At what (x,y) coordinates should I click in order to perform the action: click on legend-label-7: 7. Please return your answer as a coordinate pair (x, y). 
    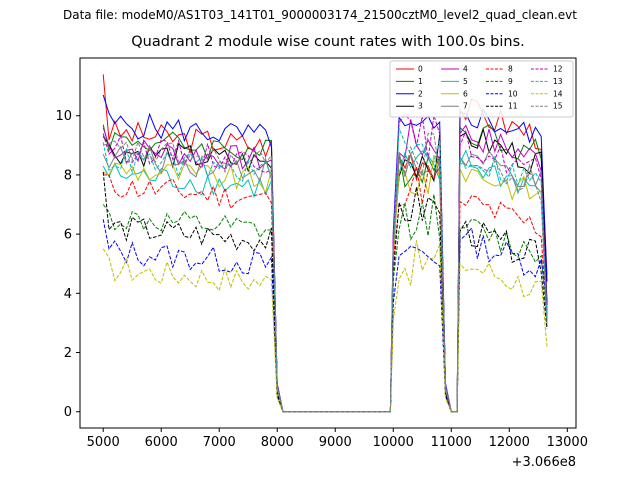
    Looking at the image, I should click on (465, 106).